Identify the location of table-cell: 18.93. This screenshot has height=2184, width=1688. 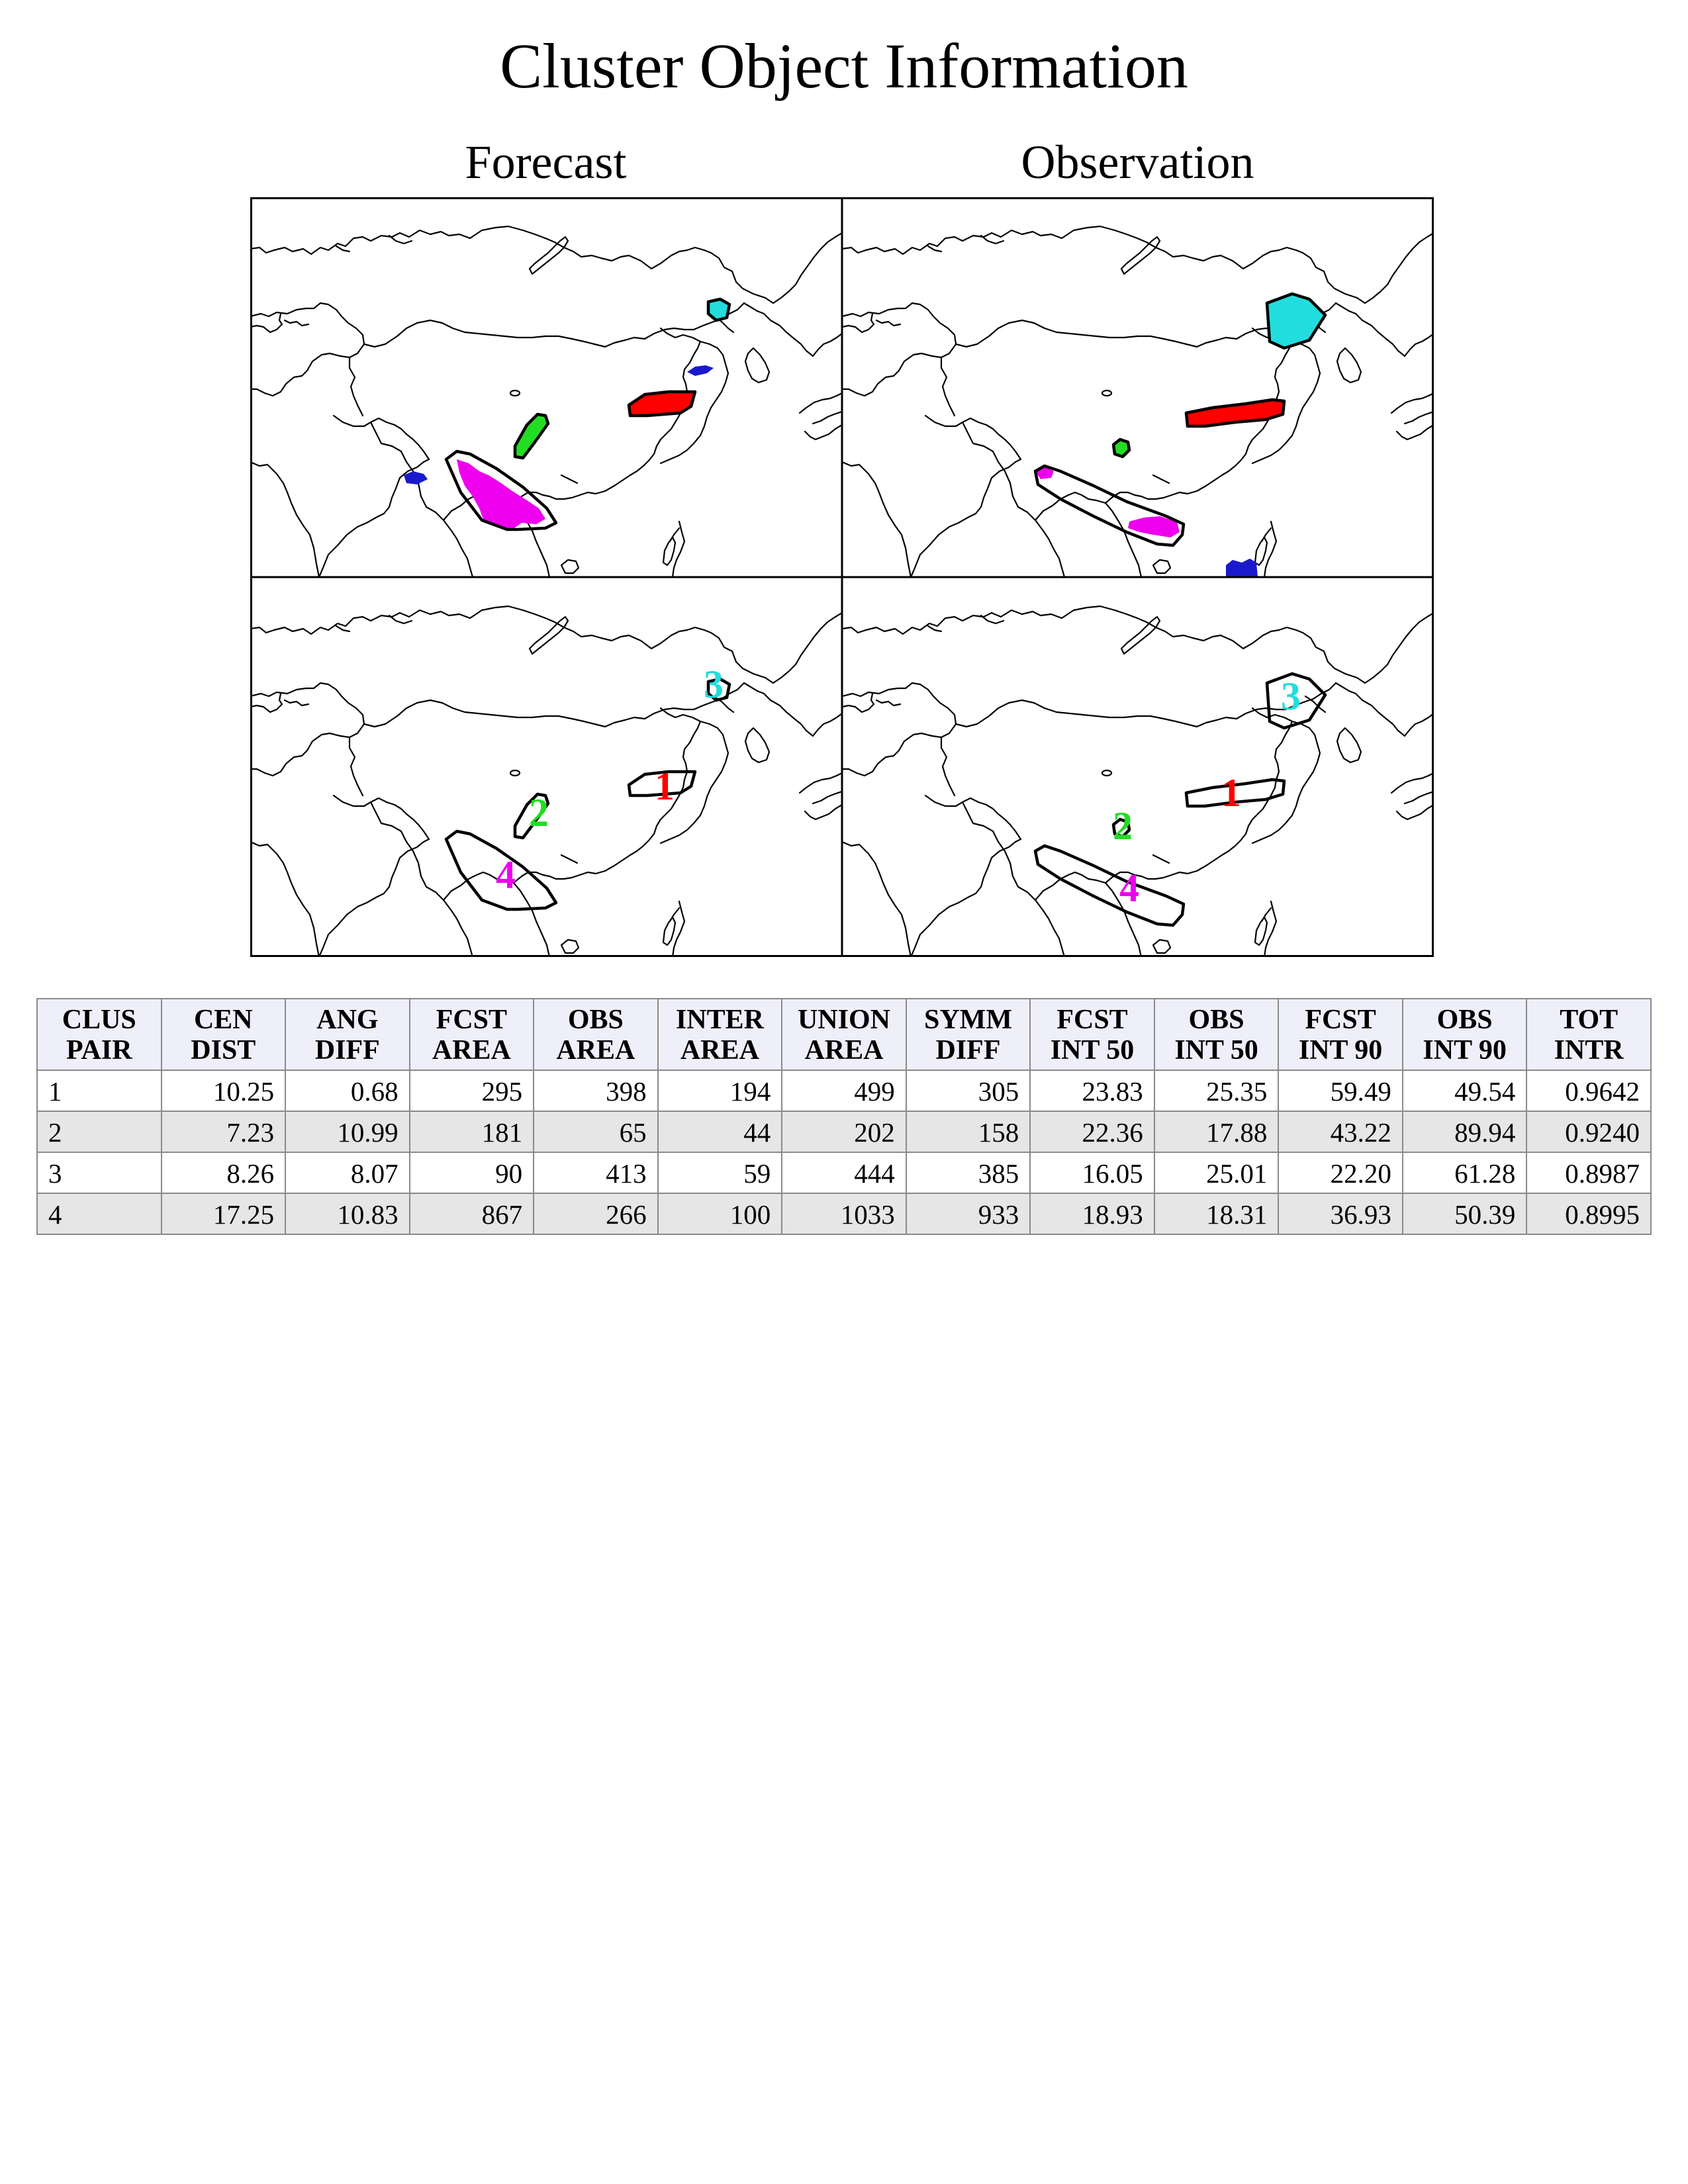
(1092, 1214).